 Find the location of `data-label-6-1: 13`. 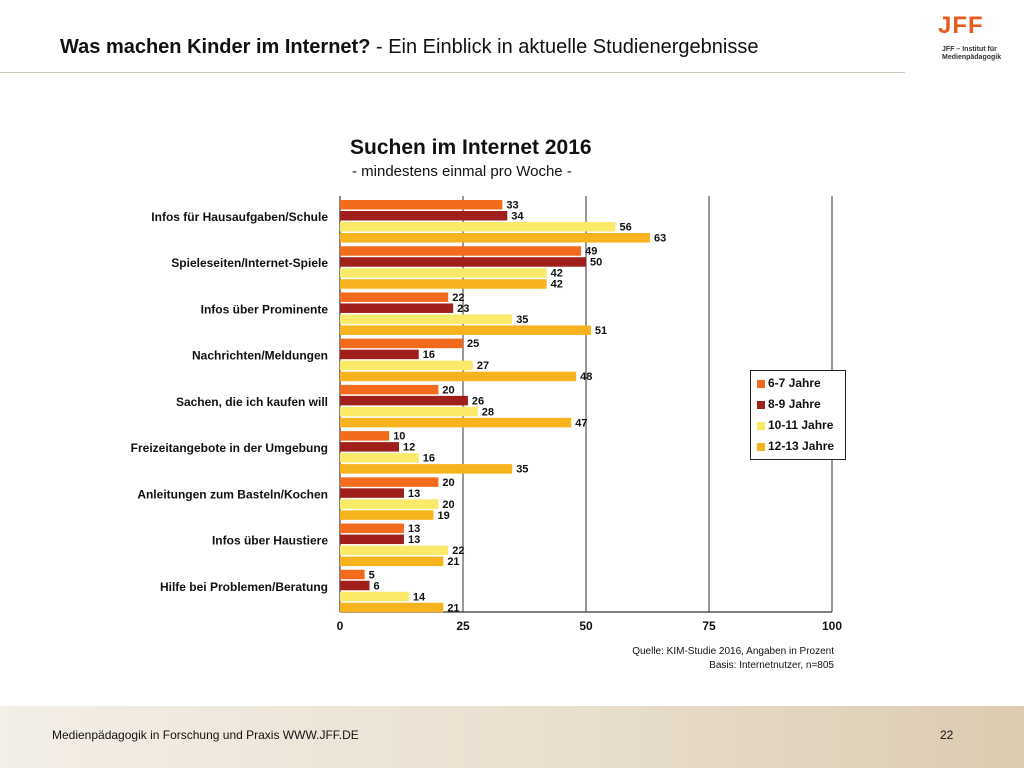

data-label-6-1: 13 is located at coordinates (414, 494).